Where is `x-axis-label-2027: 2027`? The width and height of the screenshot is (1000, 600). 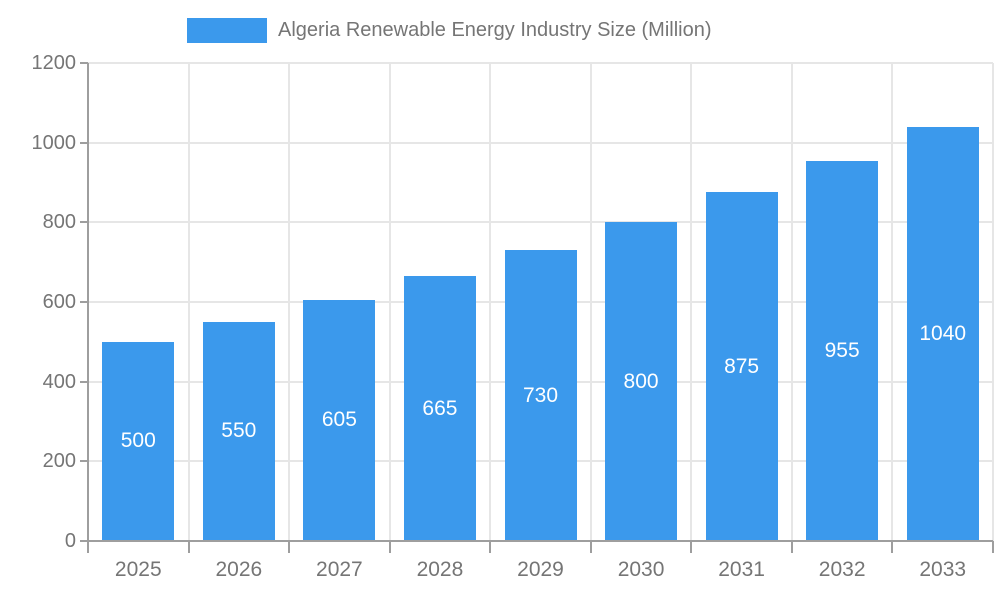 x-axis-label-2027: 2027 is located at coordinates (339, 569).